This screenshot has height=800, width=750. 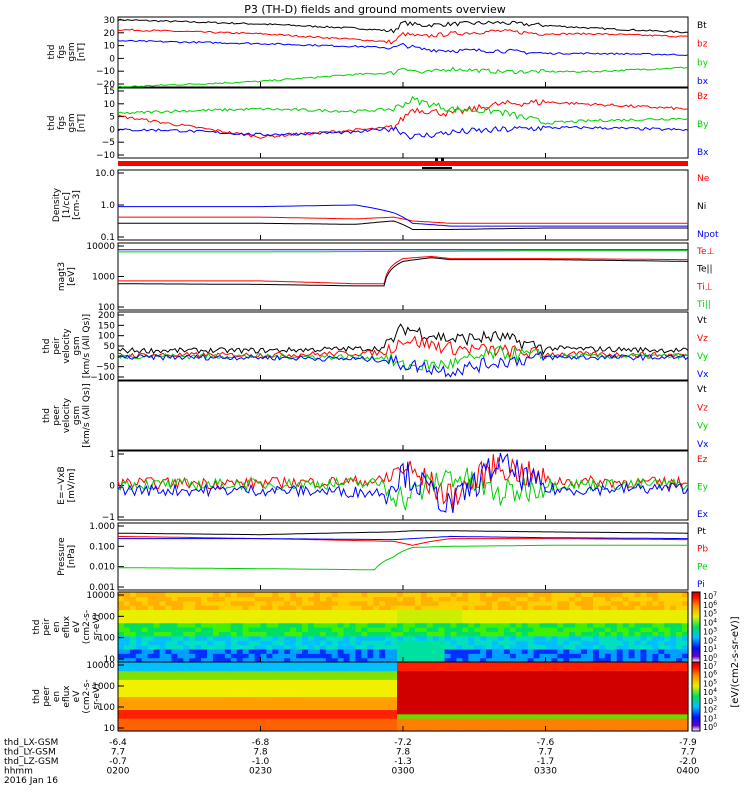 I want to click on orbit-row-label: hhmm, so click(x=18, y=772).